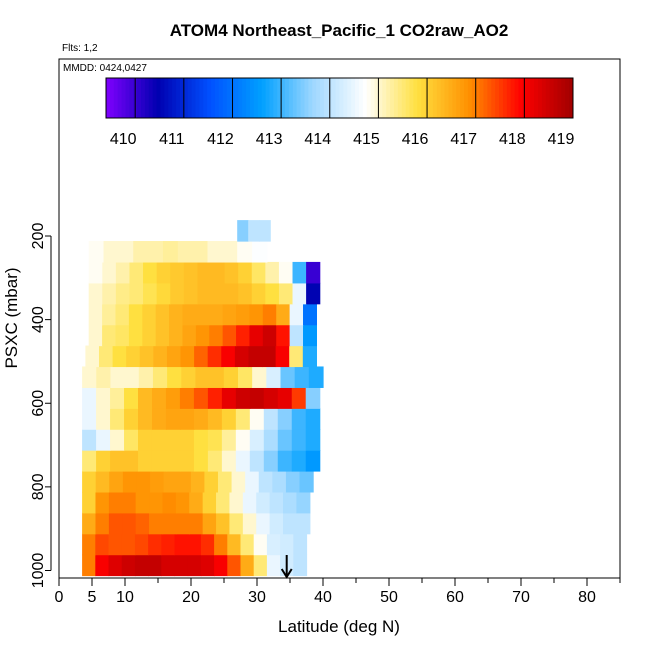 The height and width of the screenshot is (650, 650). What do you see at coordinates (323, 597) in the screenshot?
I see `x-tick-label: 40` at bounding box center [323, 597].